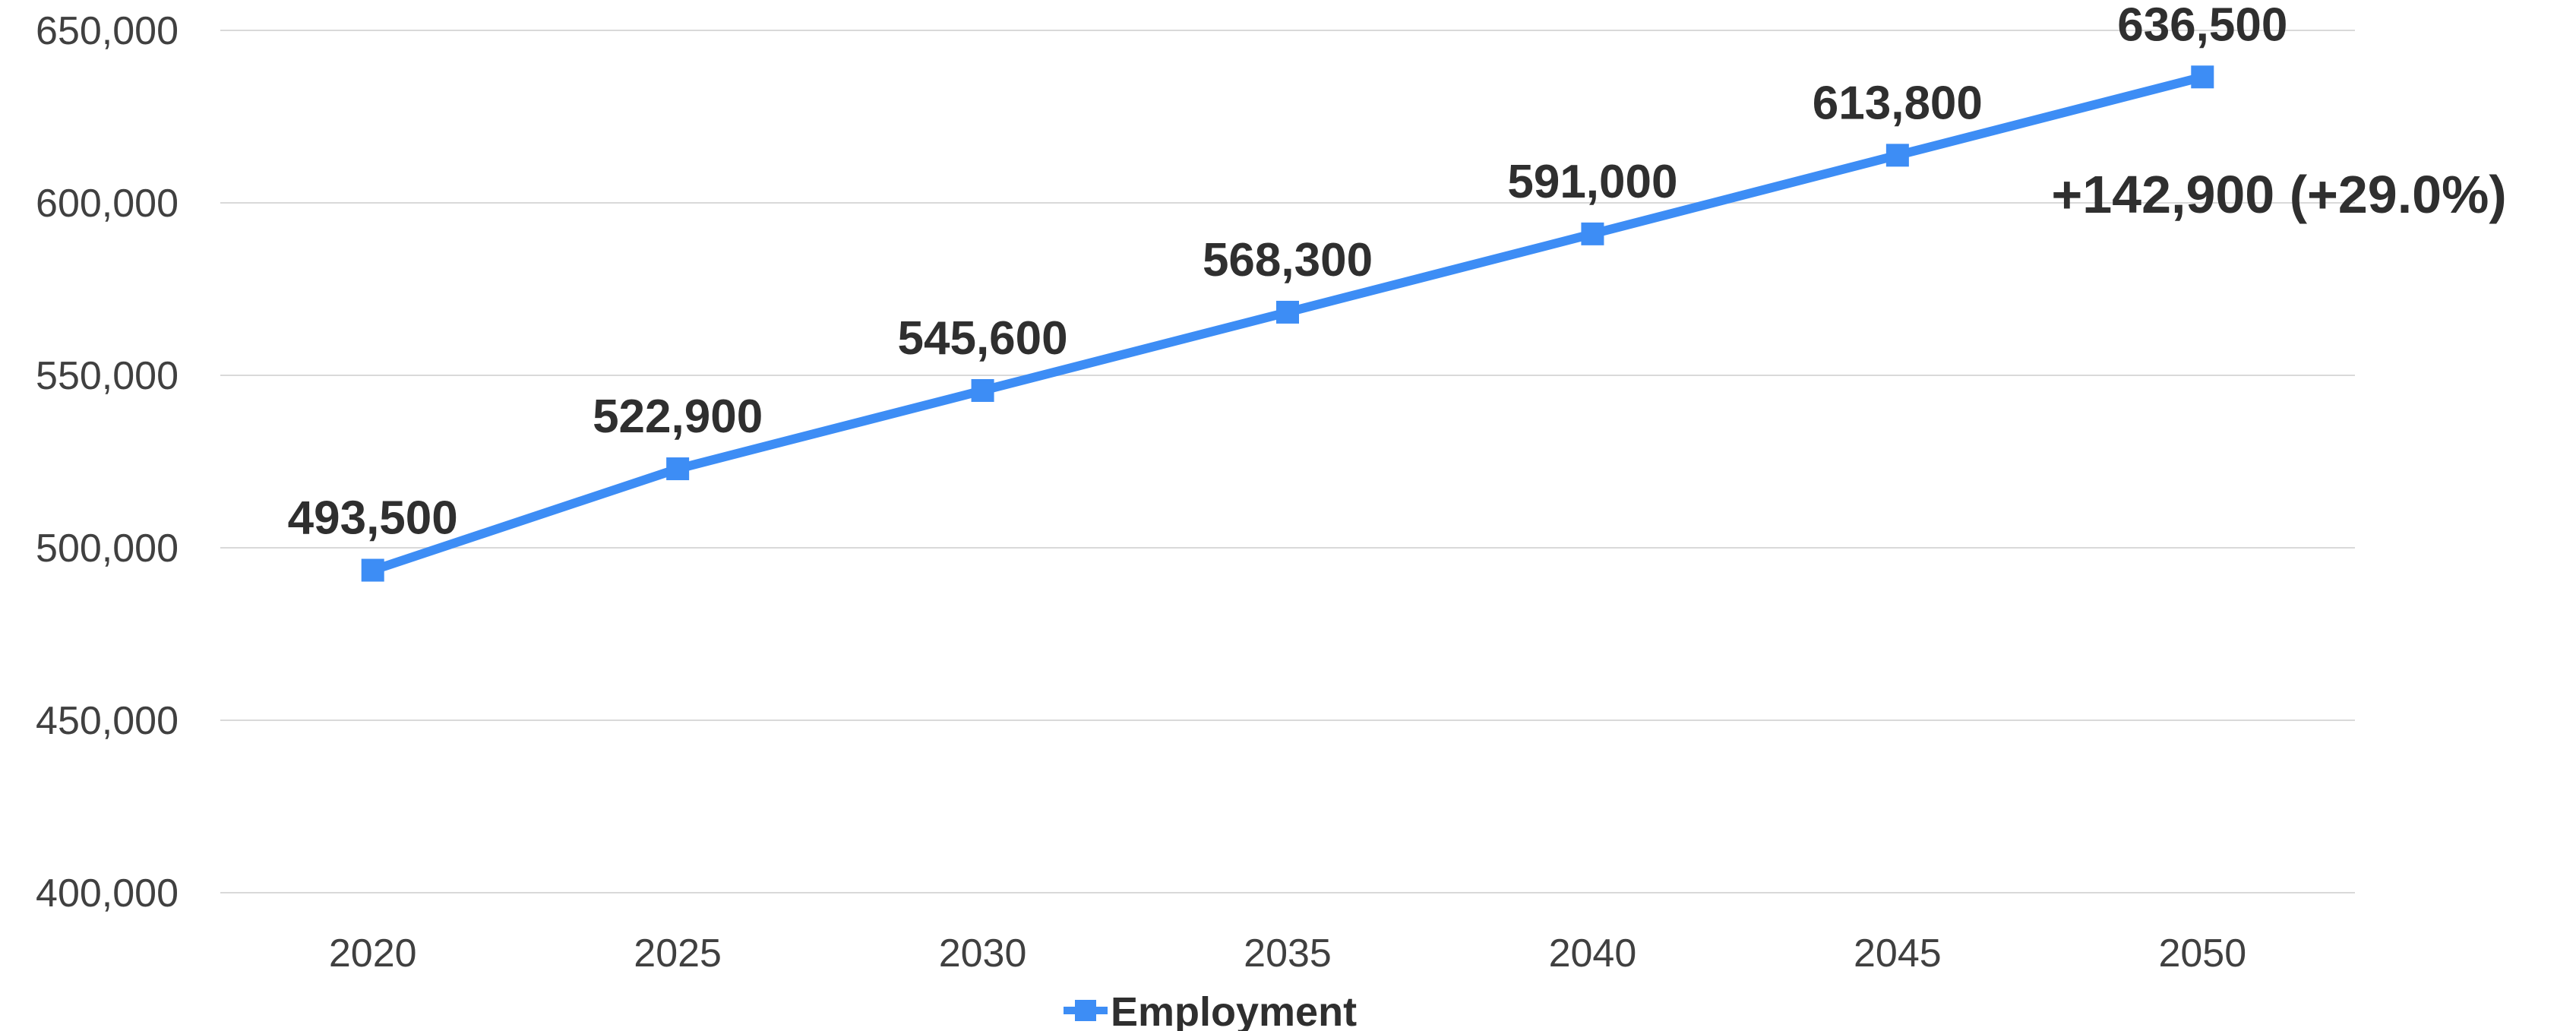 The height and width of the screenshot is (1031, 2576). What do you see at coordinates (107, 721) in the screenshot?
I see `y-tick-label: 450,000` at bounding box center [107, 721].